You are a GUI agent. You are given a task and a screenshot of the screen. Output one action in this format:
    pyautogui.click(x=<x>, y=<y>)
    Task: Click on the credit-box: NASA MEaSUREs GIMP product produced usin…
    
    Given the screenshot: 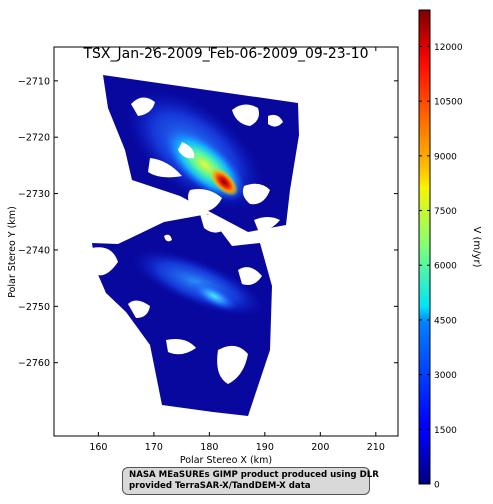 What is the action you would take?
    pyautogui.click(x=250, y=481)
    